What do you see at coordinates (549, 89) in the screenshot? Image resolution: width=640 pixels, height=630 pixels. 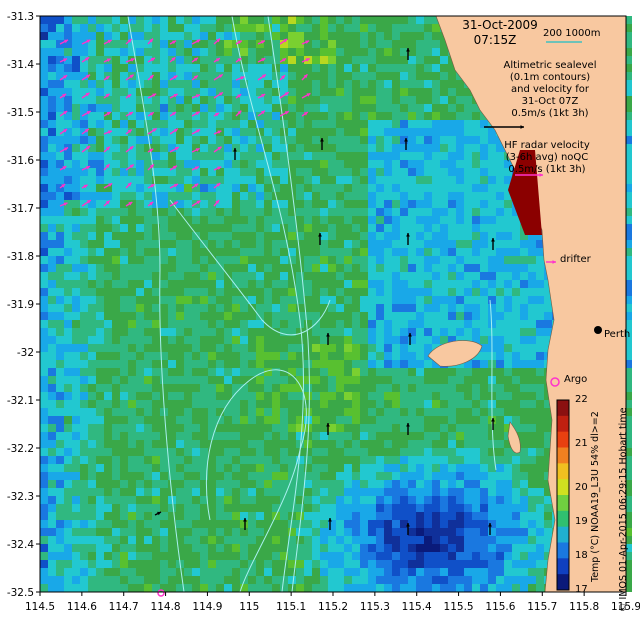 I see `altimetry-line: and velocity for` at bounding box center [549, 89].